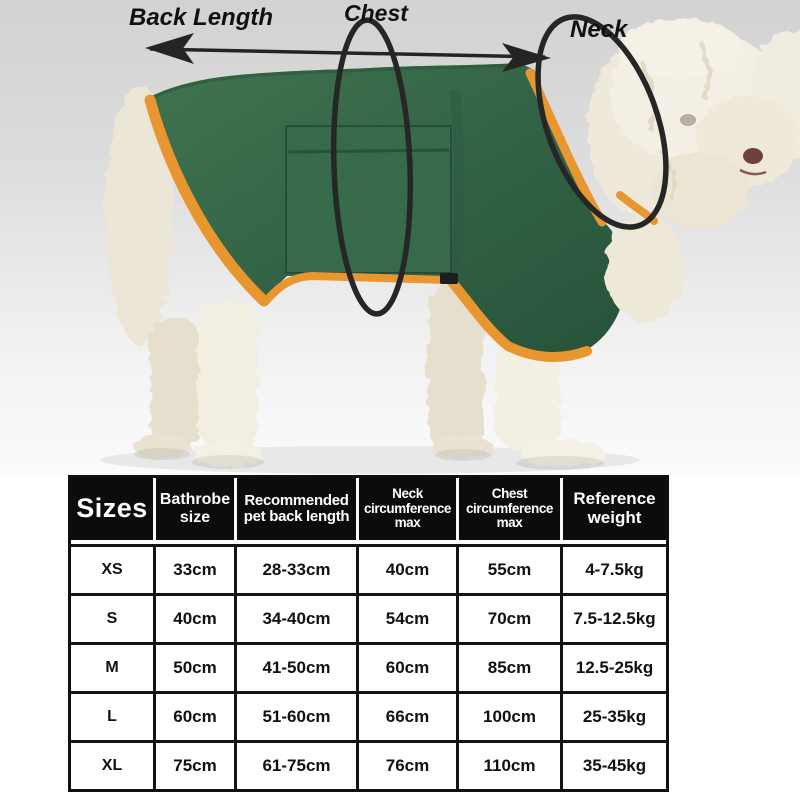  I want to click on cell-size: L, so click(112, 715).